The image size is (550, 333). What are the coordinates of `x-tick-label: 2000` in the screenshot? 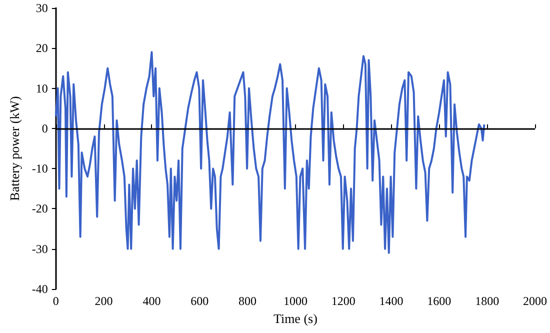 It's located at (535, 301).